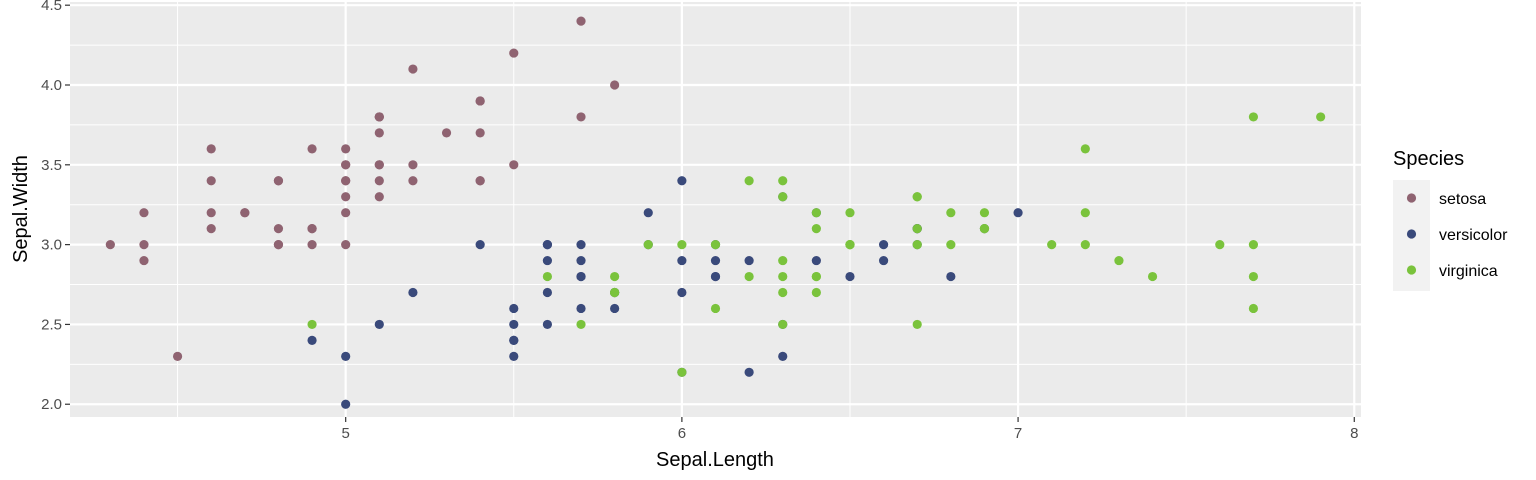  What do you see at coordinates (1450, 219) in the screenshot?
I see `legend: Species setosa versicolor virginica` at bounding box center [1450, 219].